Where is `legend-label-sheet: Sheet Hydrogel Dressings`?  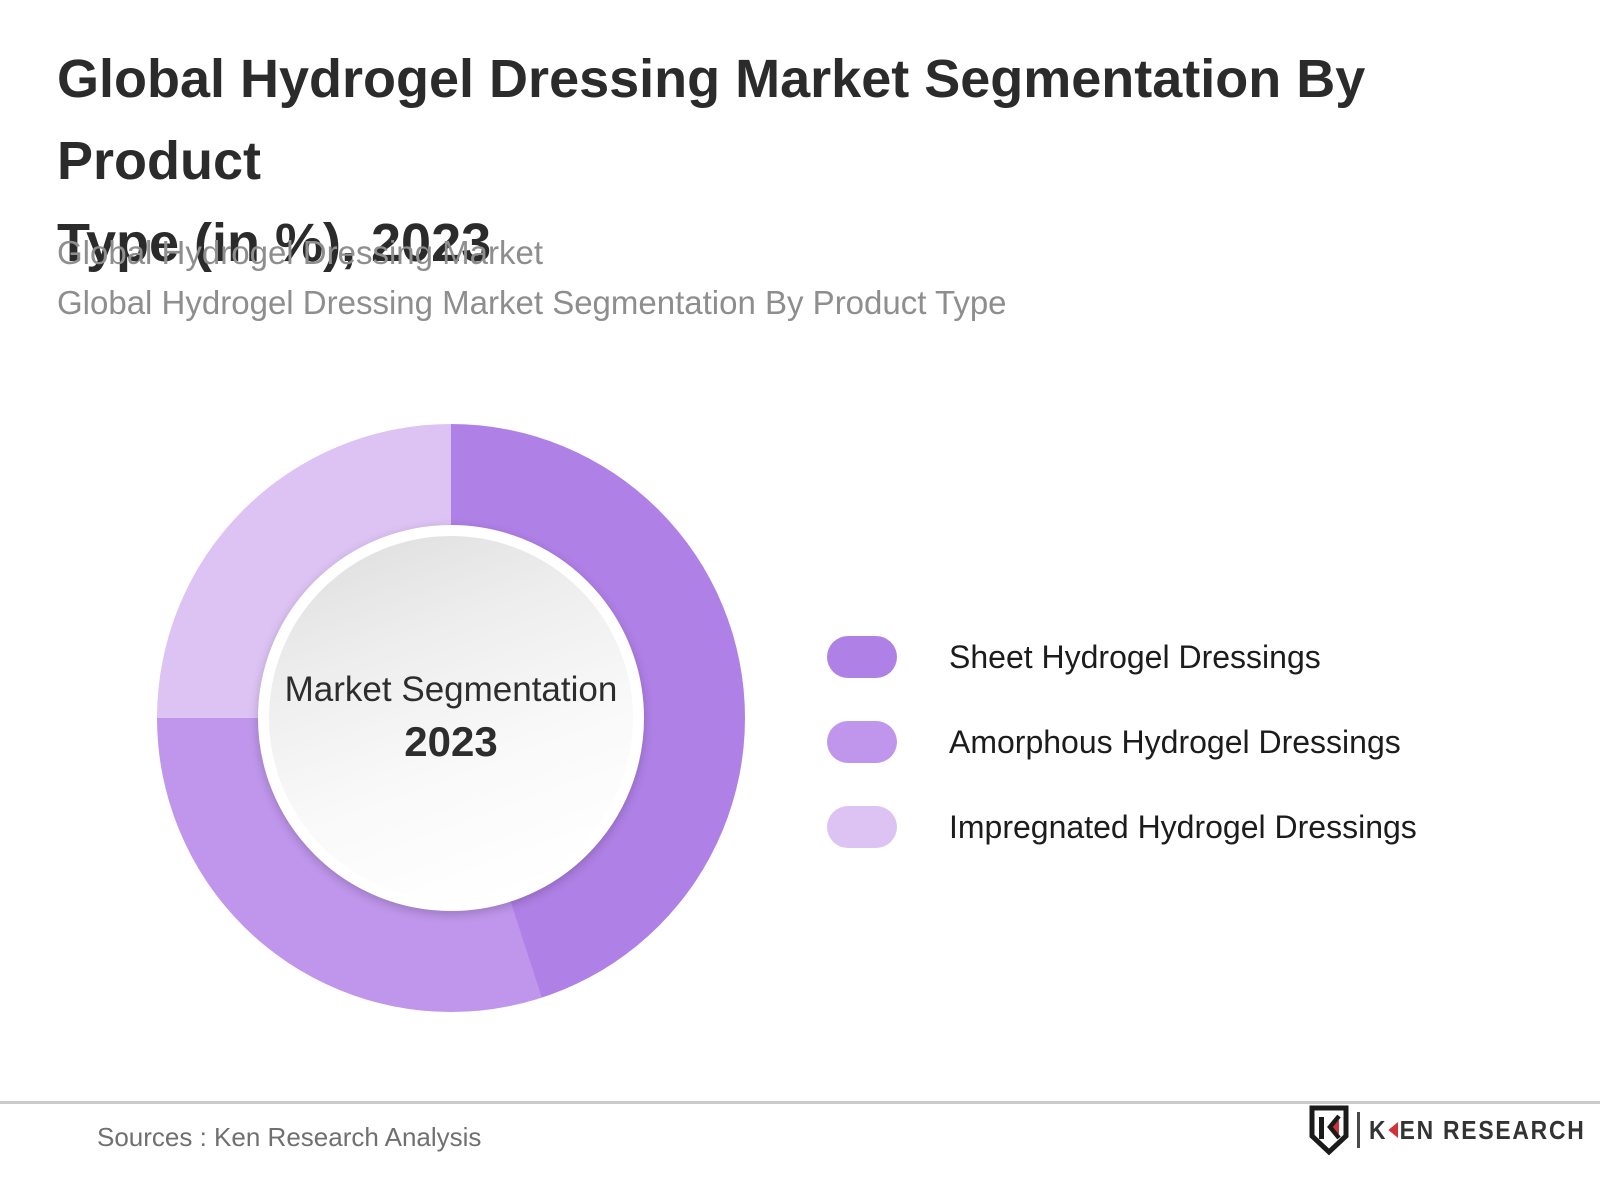
legend-label-sheet: Sheet Hydrogel Dressings is located at coordinates (1135, 656).